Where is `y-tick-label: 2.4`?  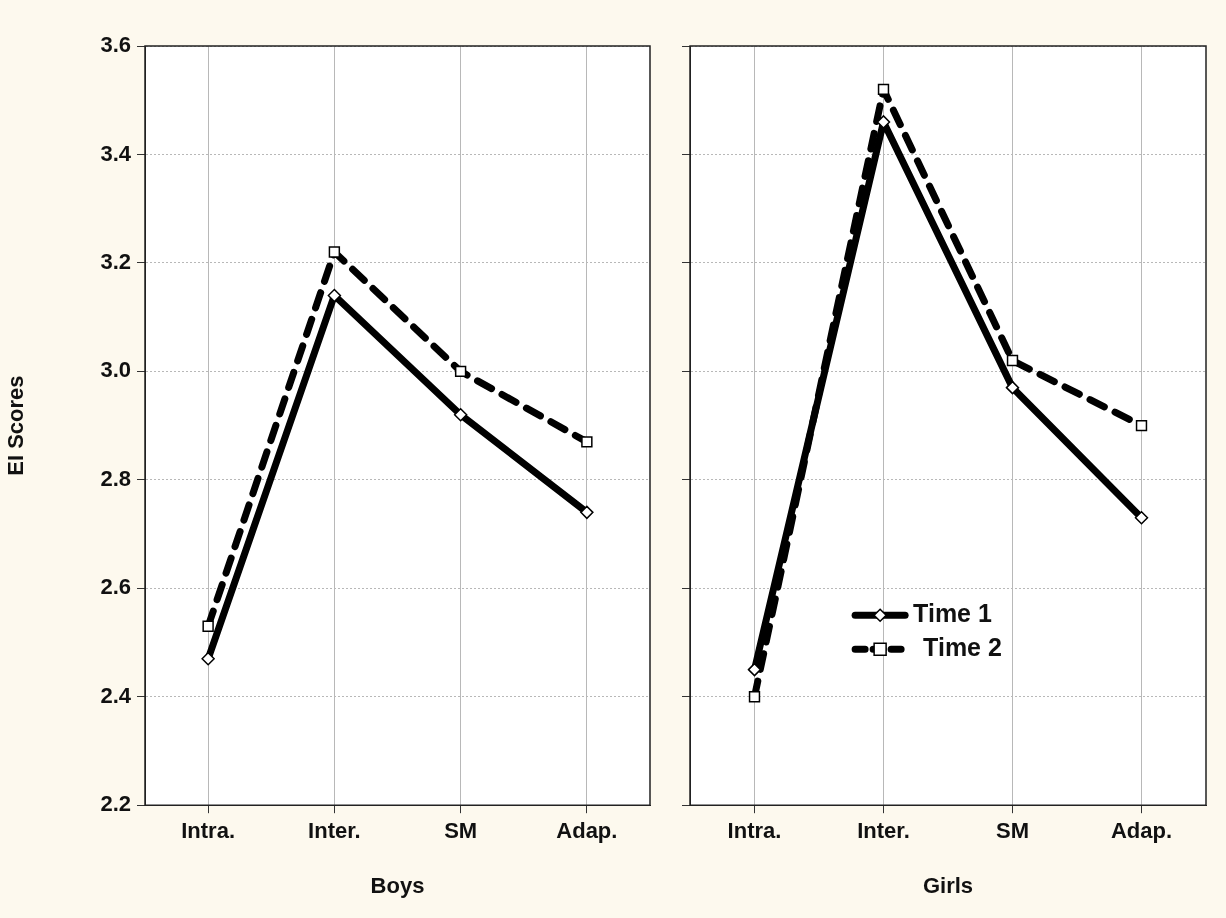 y-tick-label: 2.4 is located at coordinates (116, 695).